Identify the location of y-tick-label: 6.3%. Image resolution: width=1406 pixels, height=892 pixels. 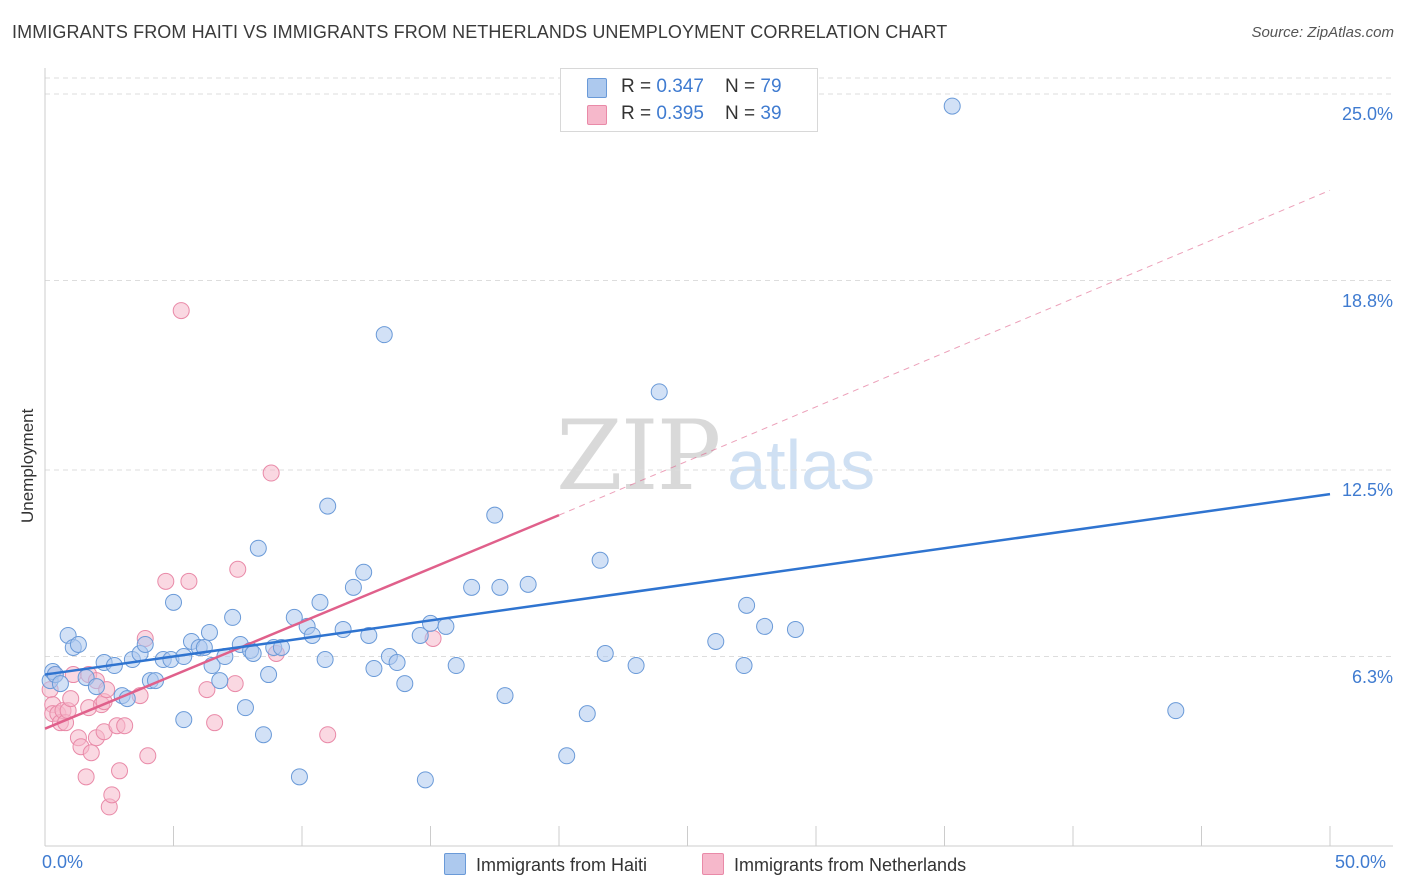
(1372, 676).